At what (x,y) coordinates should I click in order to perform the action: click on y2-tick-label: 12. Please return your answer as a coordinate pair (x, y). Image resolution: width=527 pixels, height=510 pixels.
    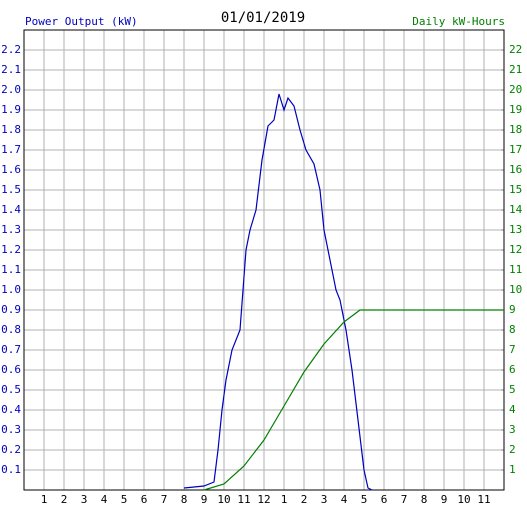
    Looking at the image, I should click on (515, 249).